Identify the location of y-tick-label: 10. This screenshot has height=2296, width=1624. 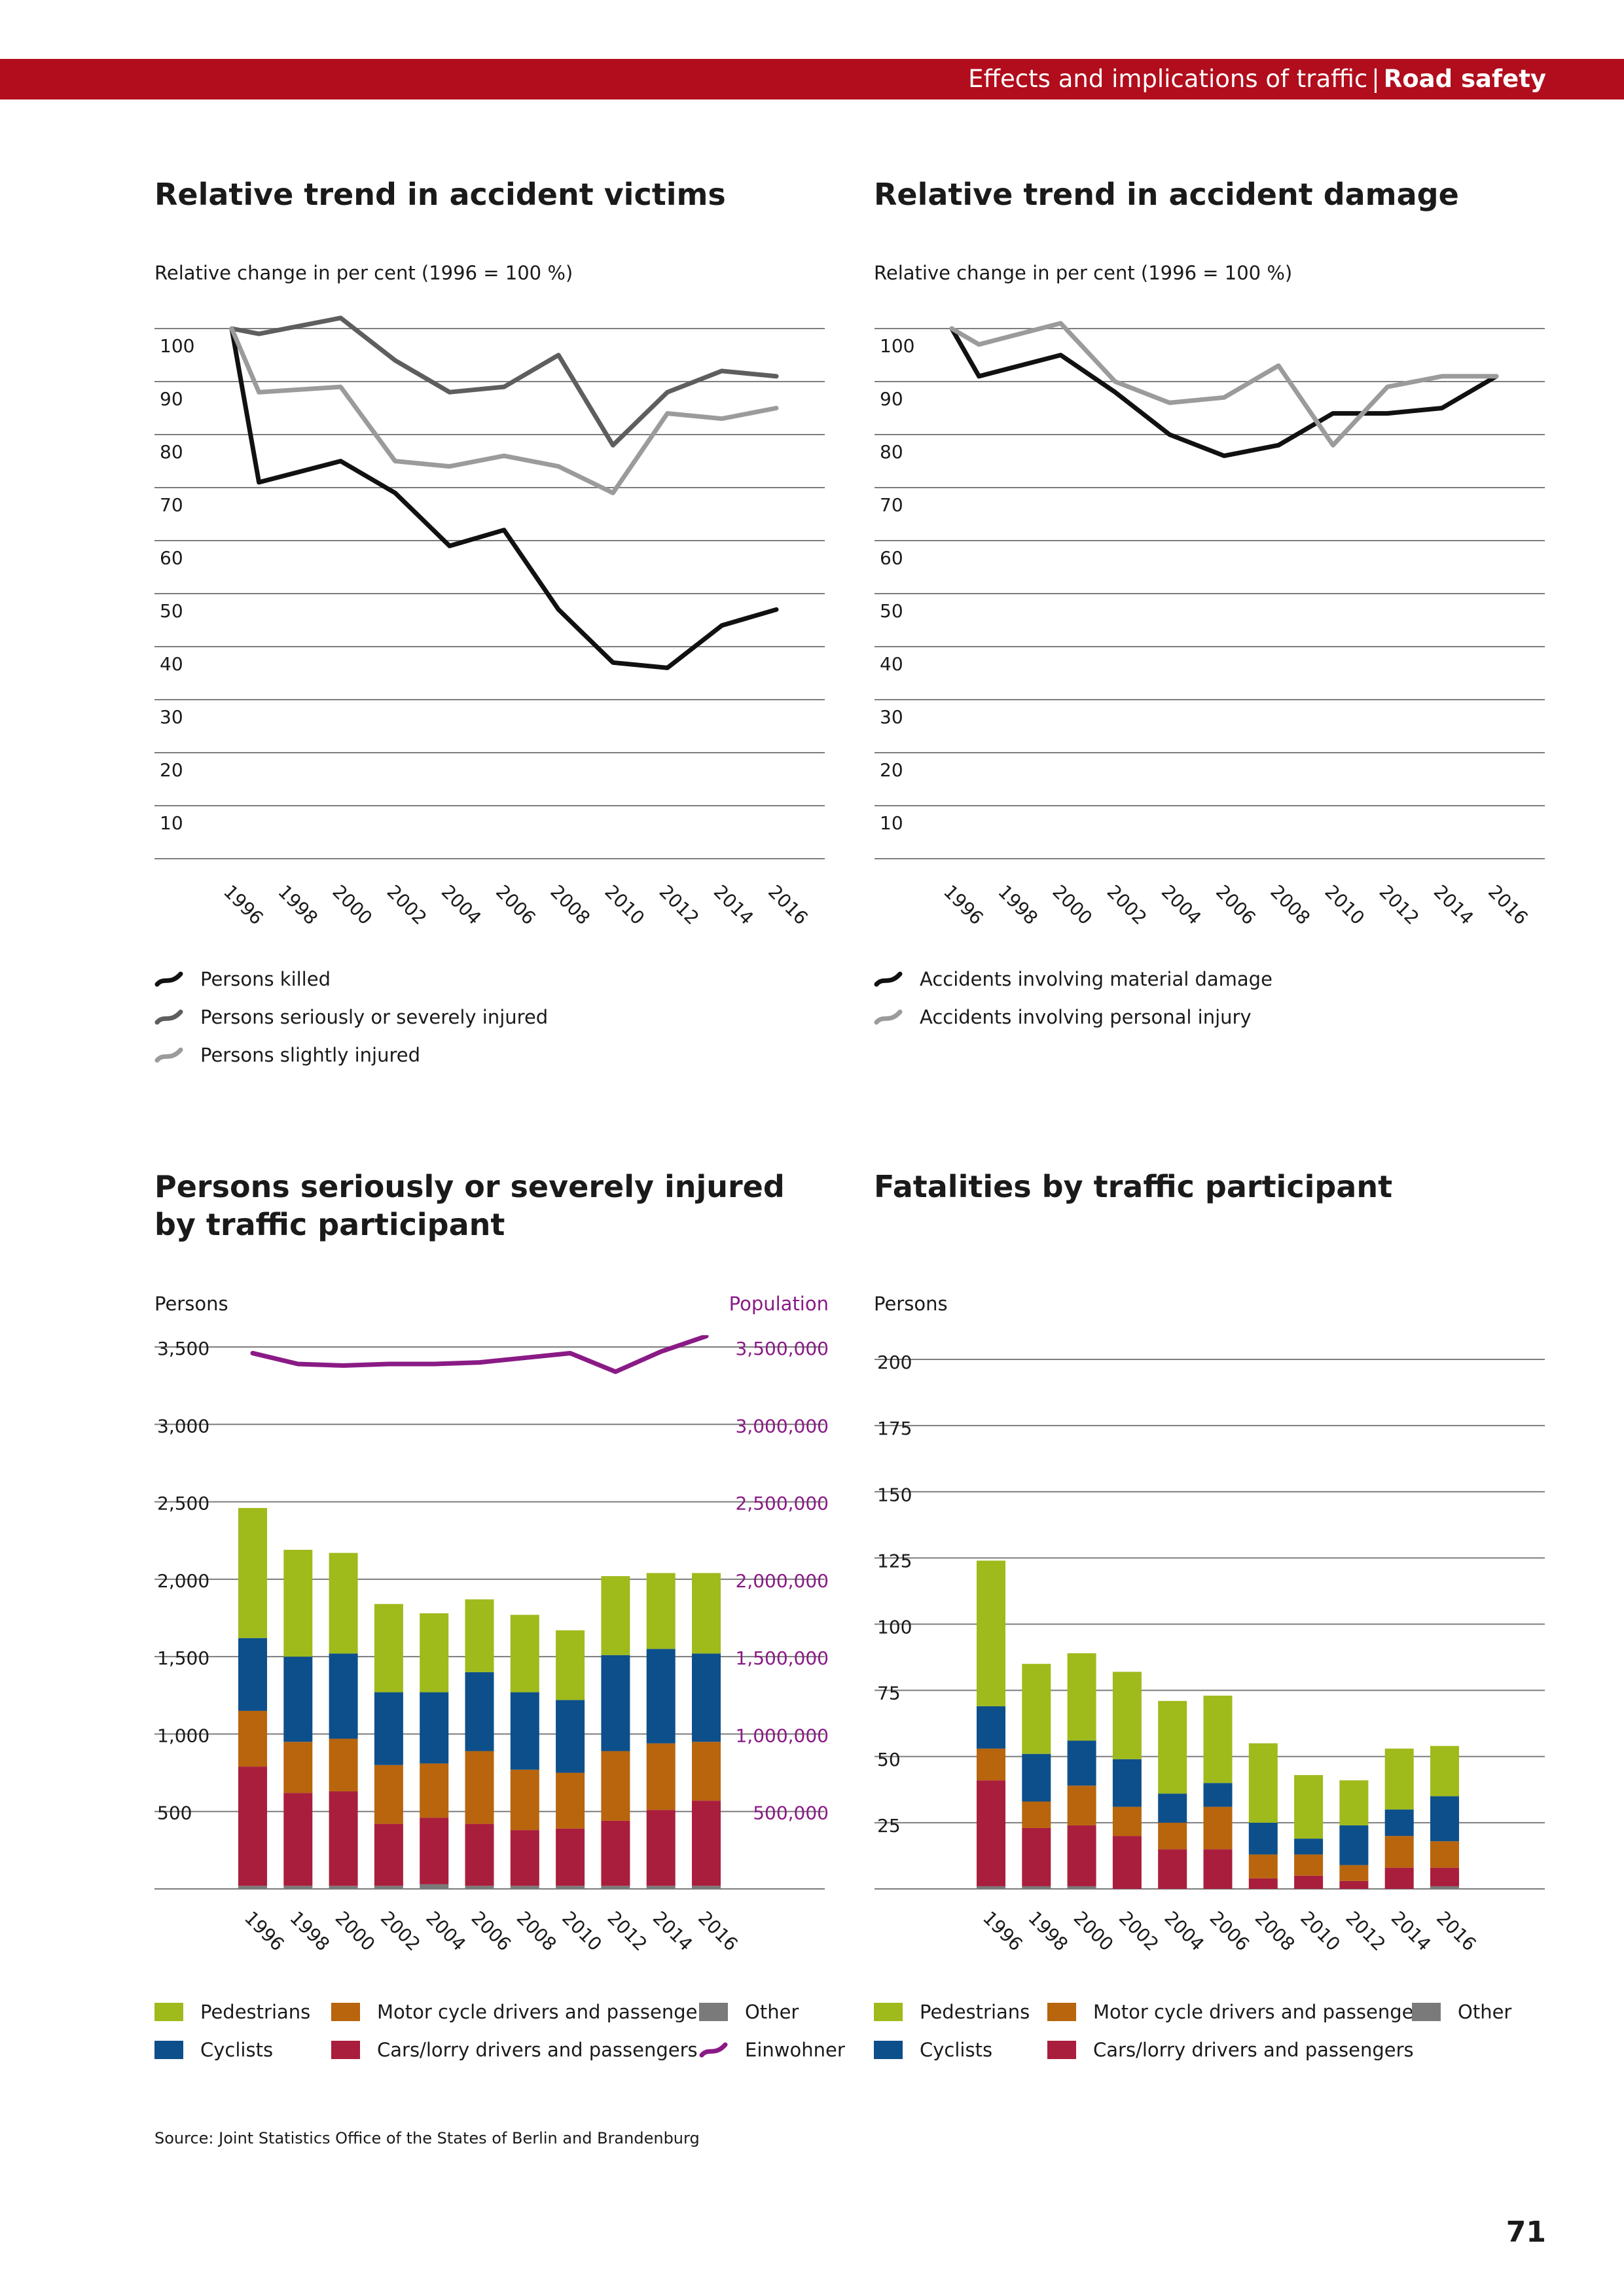
(891, 823).